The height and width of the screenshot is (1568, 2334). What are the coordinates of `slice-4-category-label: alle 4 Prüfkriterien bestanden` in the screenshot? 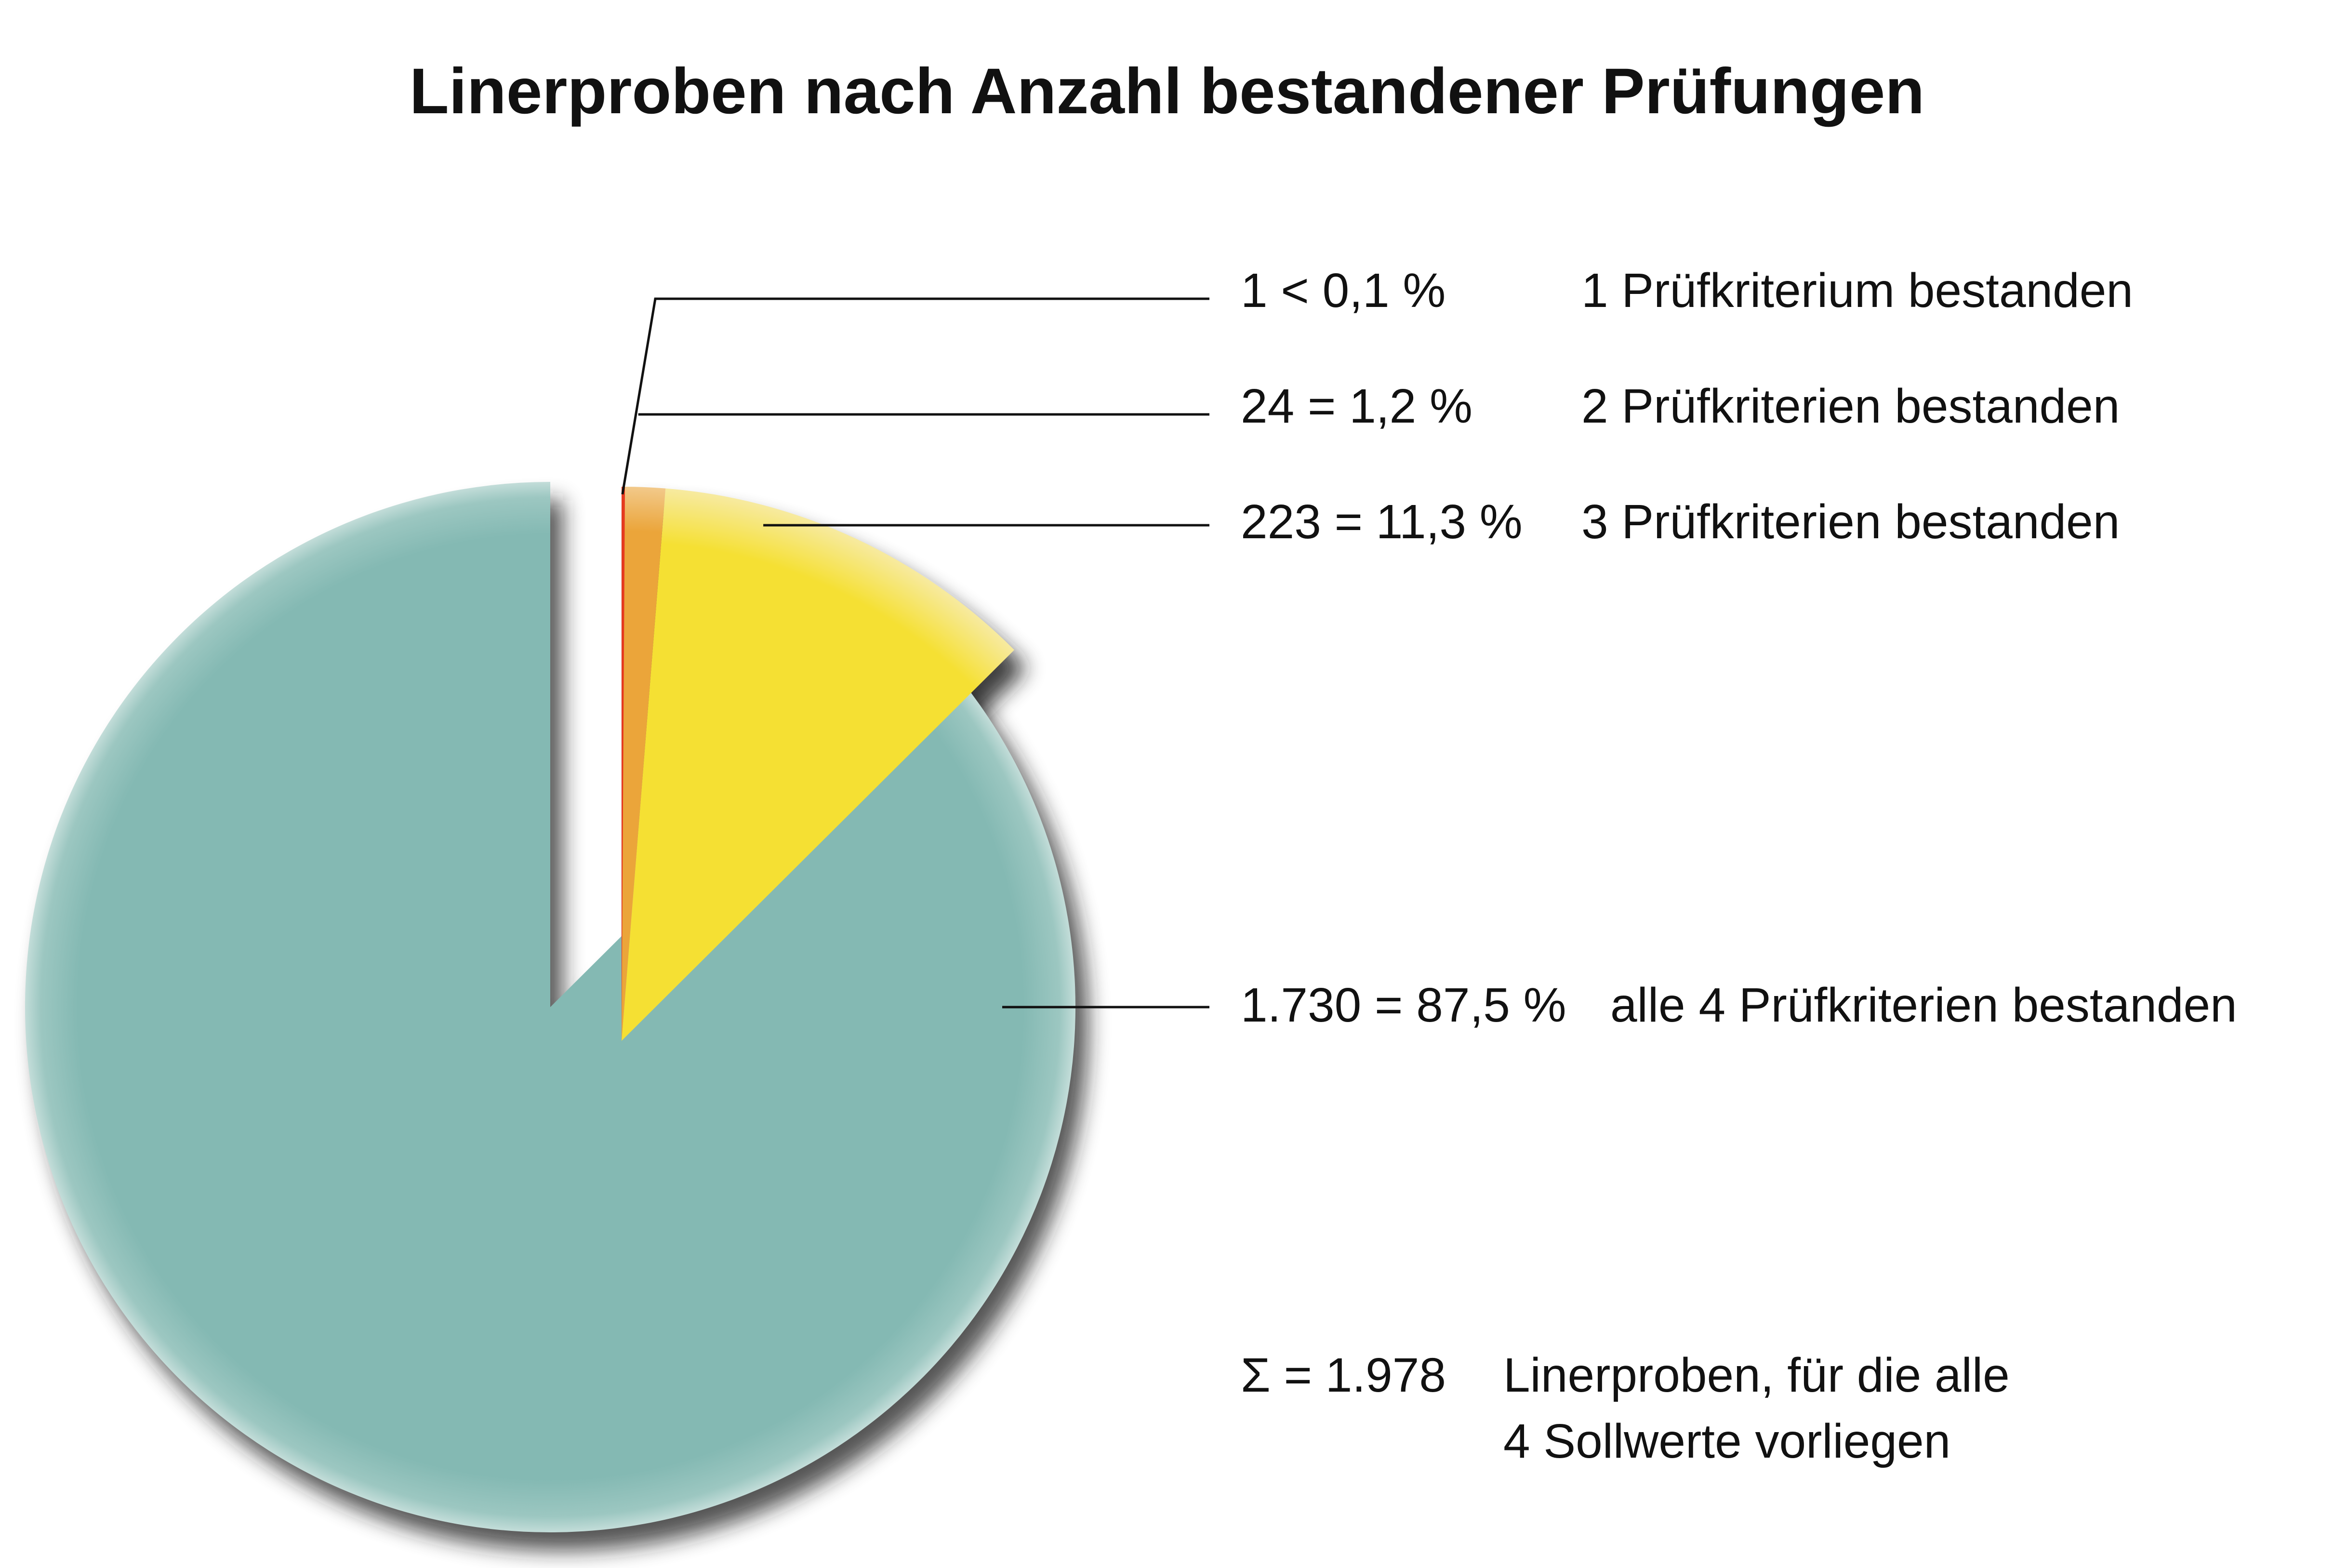 It's located at (1923, 1005).